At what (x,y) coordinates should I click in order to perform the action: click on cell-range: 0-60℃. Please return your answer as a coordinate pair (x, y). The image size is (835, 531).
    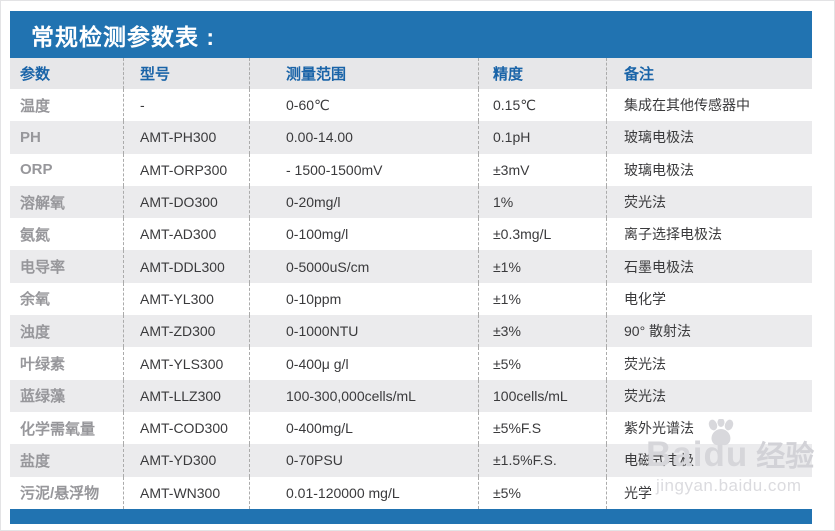
    Looking at the image, I should click on (364, 105).